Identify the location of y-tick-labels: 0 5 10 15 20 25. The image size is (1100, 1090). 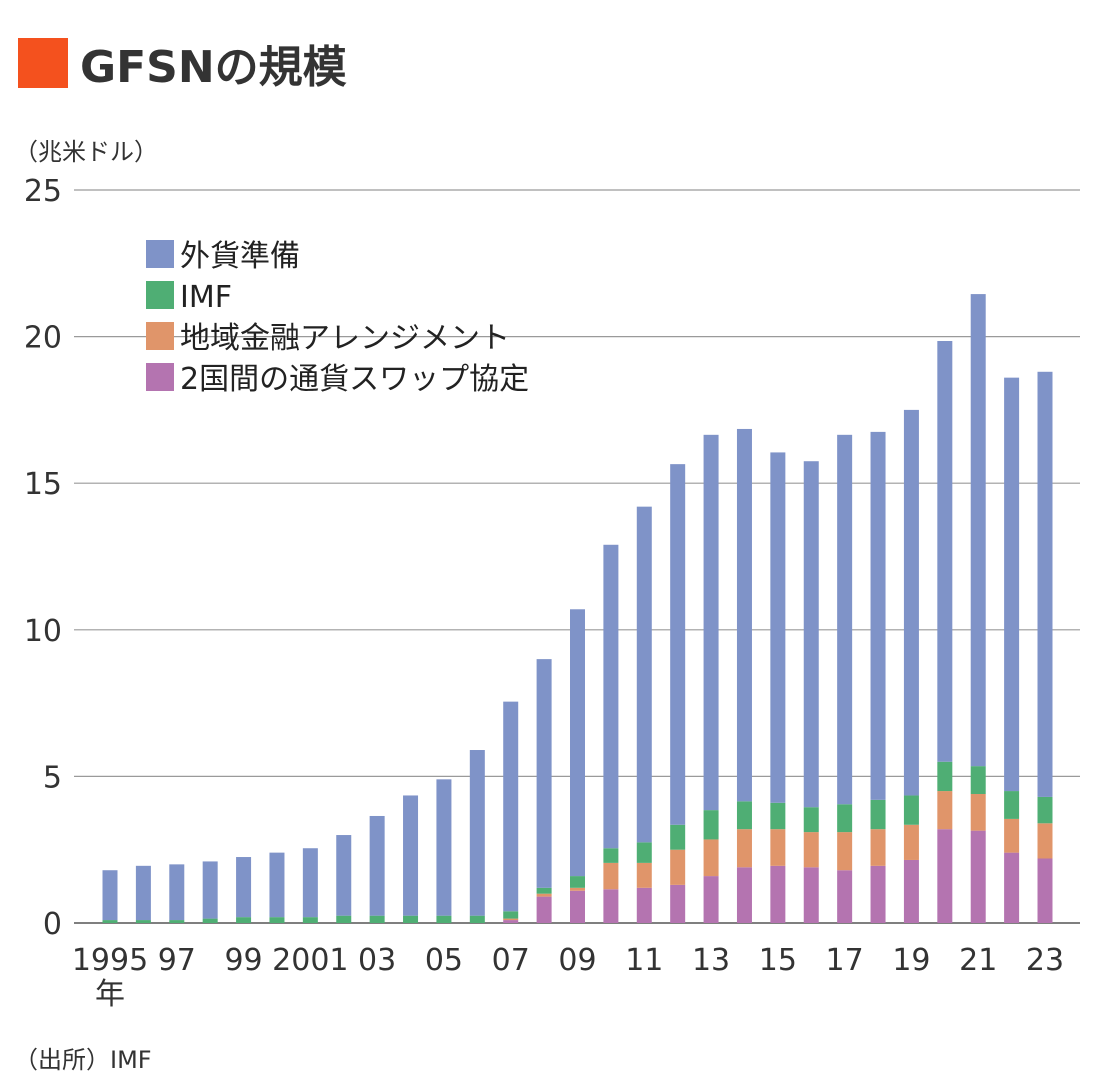
(43, 558).